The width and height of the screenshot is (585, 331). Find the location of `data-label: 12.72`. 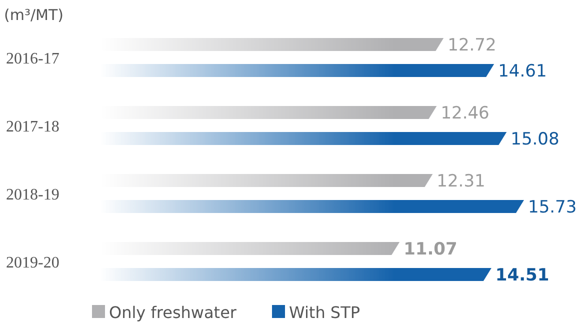

data-label: 12.72 is located at coordinates (472, 46).